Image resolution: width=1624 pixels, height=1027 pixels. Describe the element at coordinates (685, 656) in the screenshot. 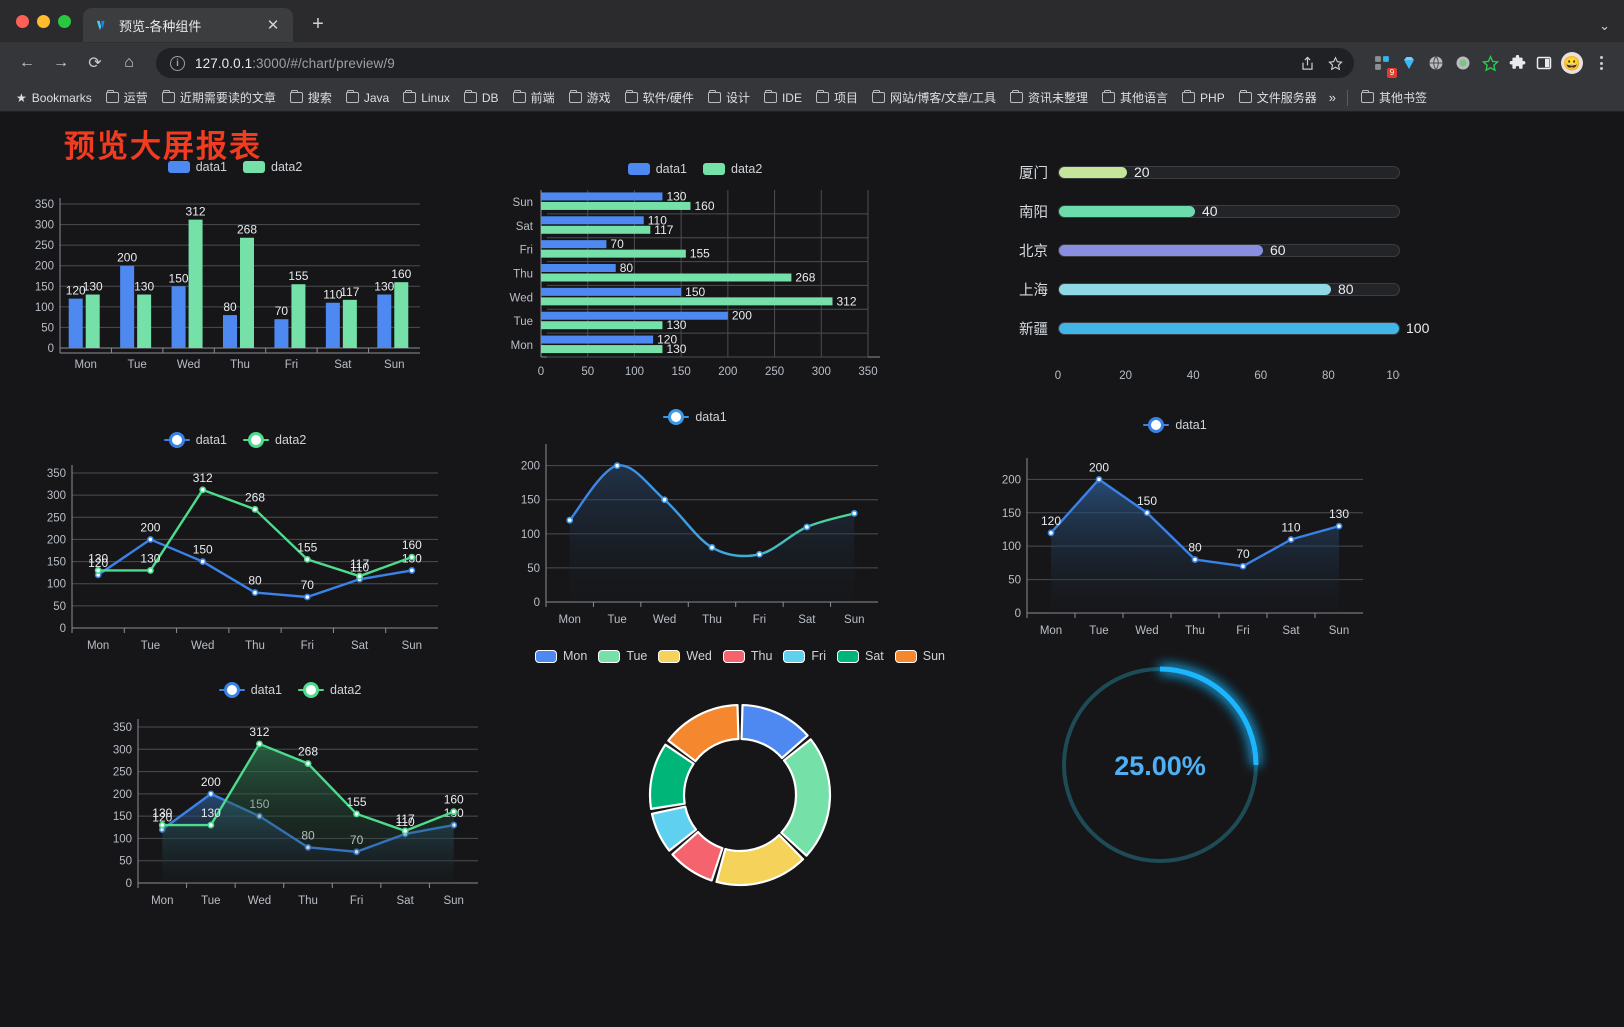

I see `legend-item-wed: Wed` at that location.